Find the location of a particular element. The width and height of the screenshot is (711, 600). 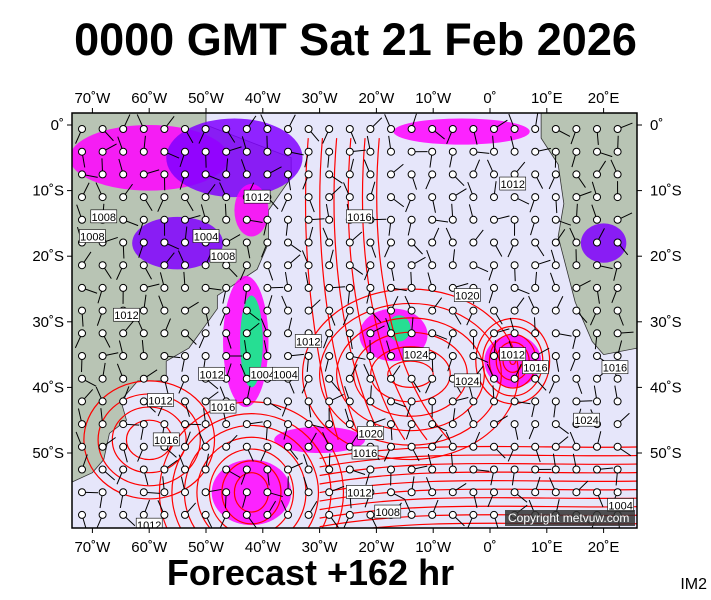

isobar-label: 1008 is located at coordinates (388, 511).